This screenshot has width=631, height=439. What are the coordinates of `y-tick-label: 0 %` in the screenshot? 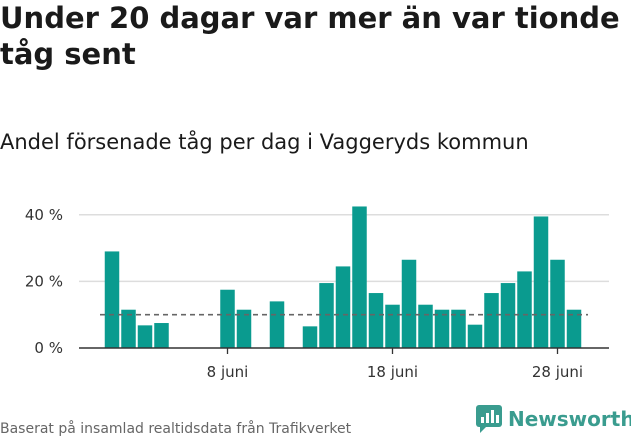 It's located at (48, 348).